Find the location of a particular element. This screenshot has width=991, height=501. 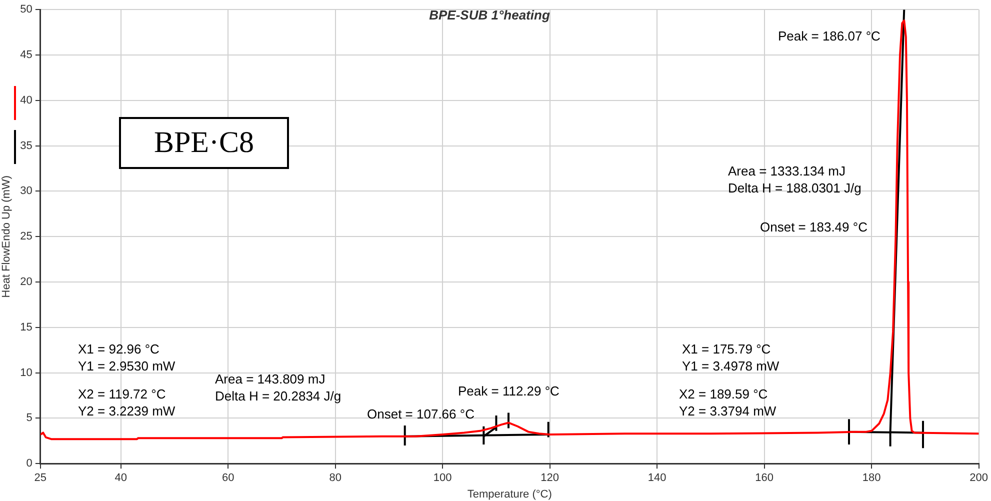

y-tick-label: 35 is located at coordinates (26, 146).